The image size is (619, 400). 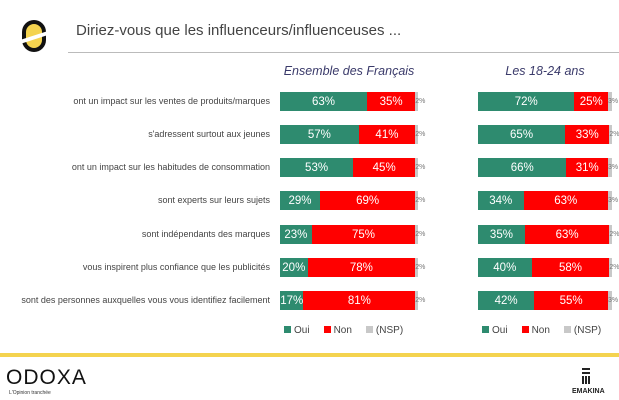 I want to click on category-label: s'adressent surtout aux jeunes, so click(x=209, y=134).